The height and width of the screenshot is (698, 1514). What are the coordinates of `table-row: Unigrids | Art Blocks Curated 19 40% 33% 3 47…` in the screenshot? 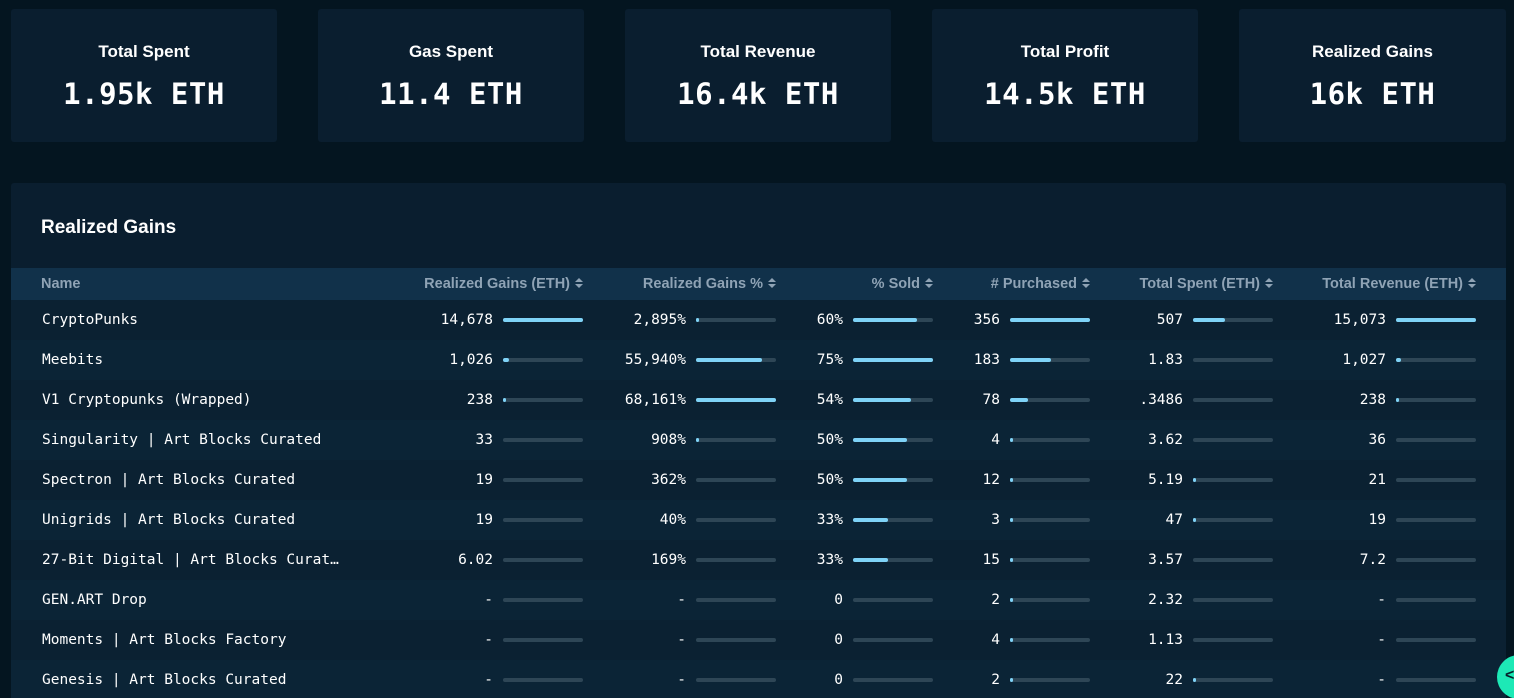 It's located at (758, 520).